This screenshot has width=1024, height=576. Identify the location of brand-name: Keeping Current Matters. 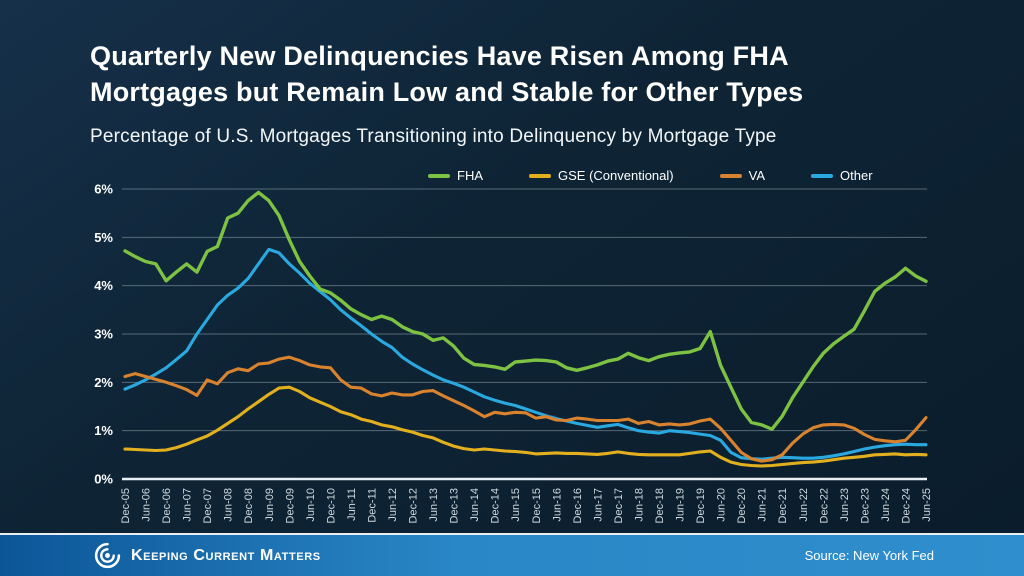
(226, 555).